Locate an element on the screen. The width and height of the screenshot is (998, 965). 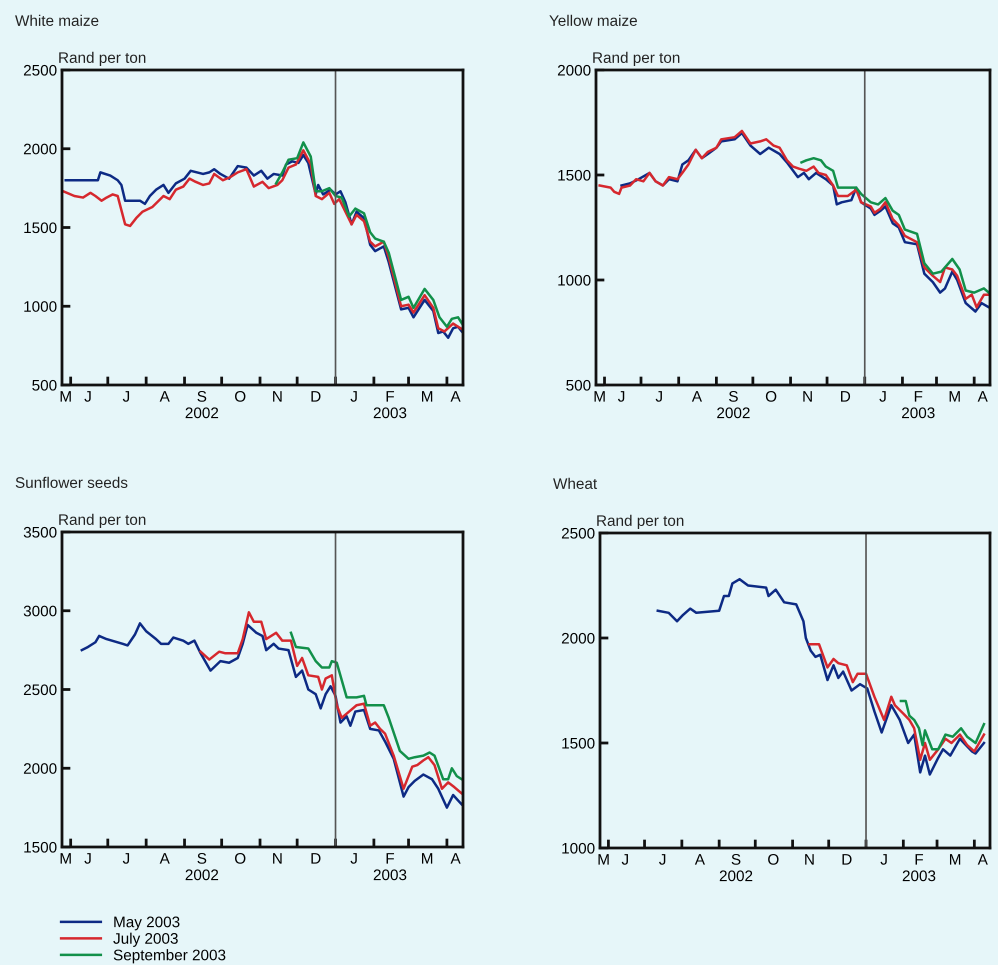
chart-title: Wheat is located at coordinates (575, 483).